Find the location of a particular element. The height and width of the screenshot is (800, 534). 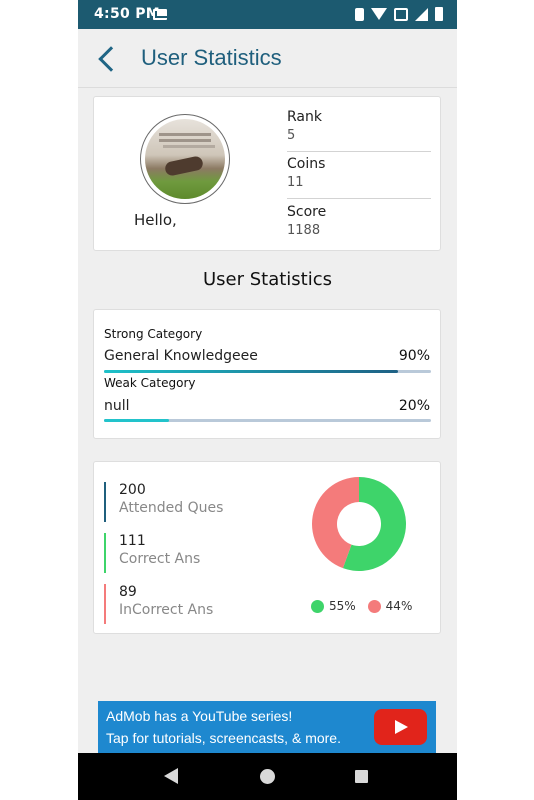

coins-label: Coins is located at coordinates (306, 164).